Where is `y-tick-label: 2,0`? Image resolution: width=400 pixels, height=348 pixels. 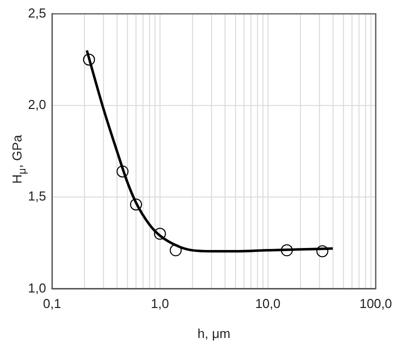 y-tick-label: 2,0 is located at coordinates (37, 104).